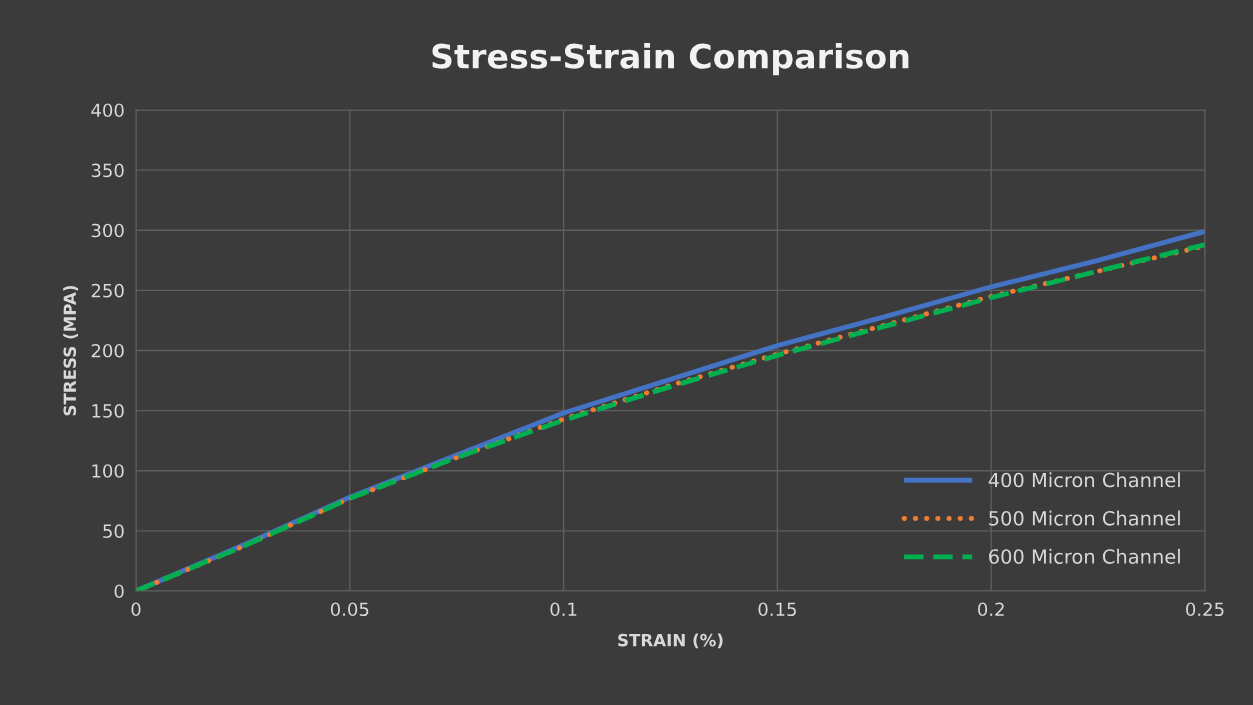 The image size is (1253, 705). Describe the element at coordinates (108, 411) in the screenshot. I see `y-tick-label: 150` at that location.